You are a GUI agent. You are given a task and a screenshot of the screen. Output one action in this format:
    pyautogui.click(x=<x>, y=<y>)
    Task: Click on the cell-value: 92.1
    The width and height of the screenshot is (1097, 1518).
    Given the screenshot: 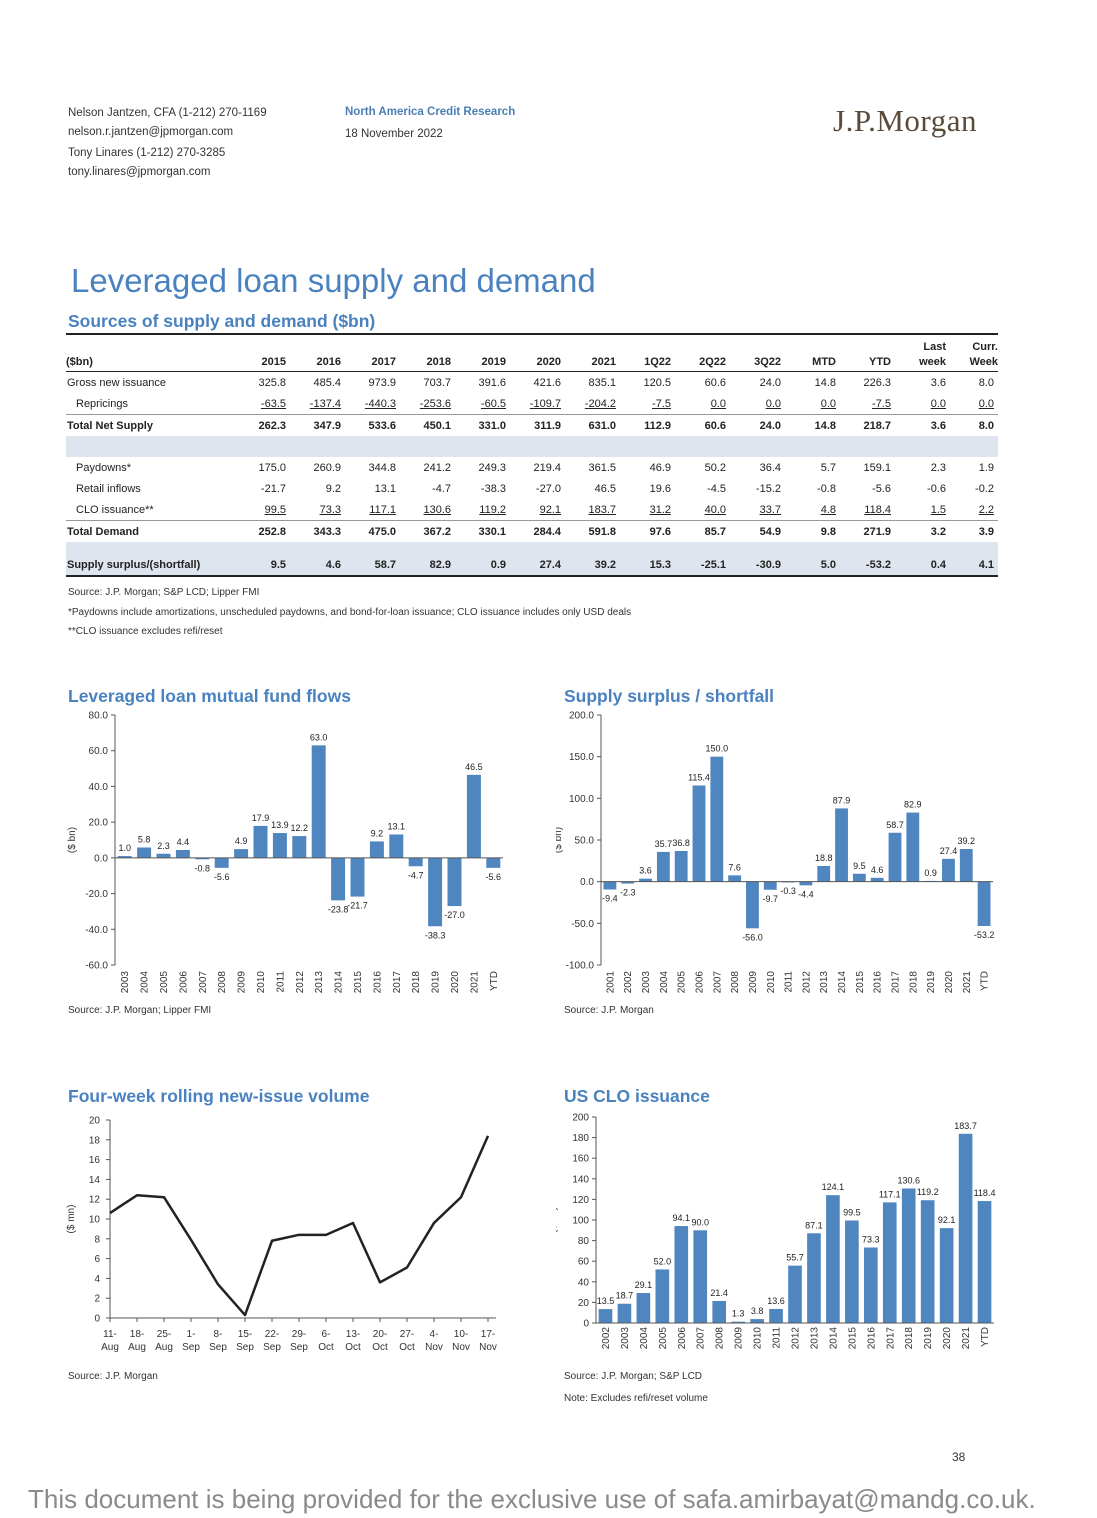 What is the action you would take?
    pyautogui.click(x=550, y=509)
    